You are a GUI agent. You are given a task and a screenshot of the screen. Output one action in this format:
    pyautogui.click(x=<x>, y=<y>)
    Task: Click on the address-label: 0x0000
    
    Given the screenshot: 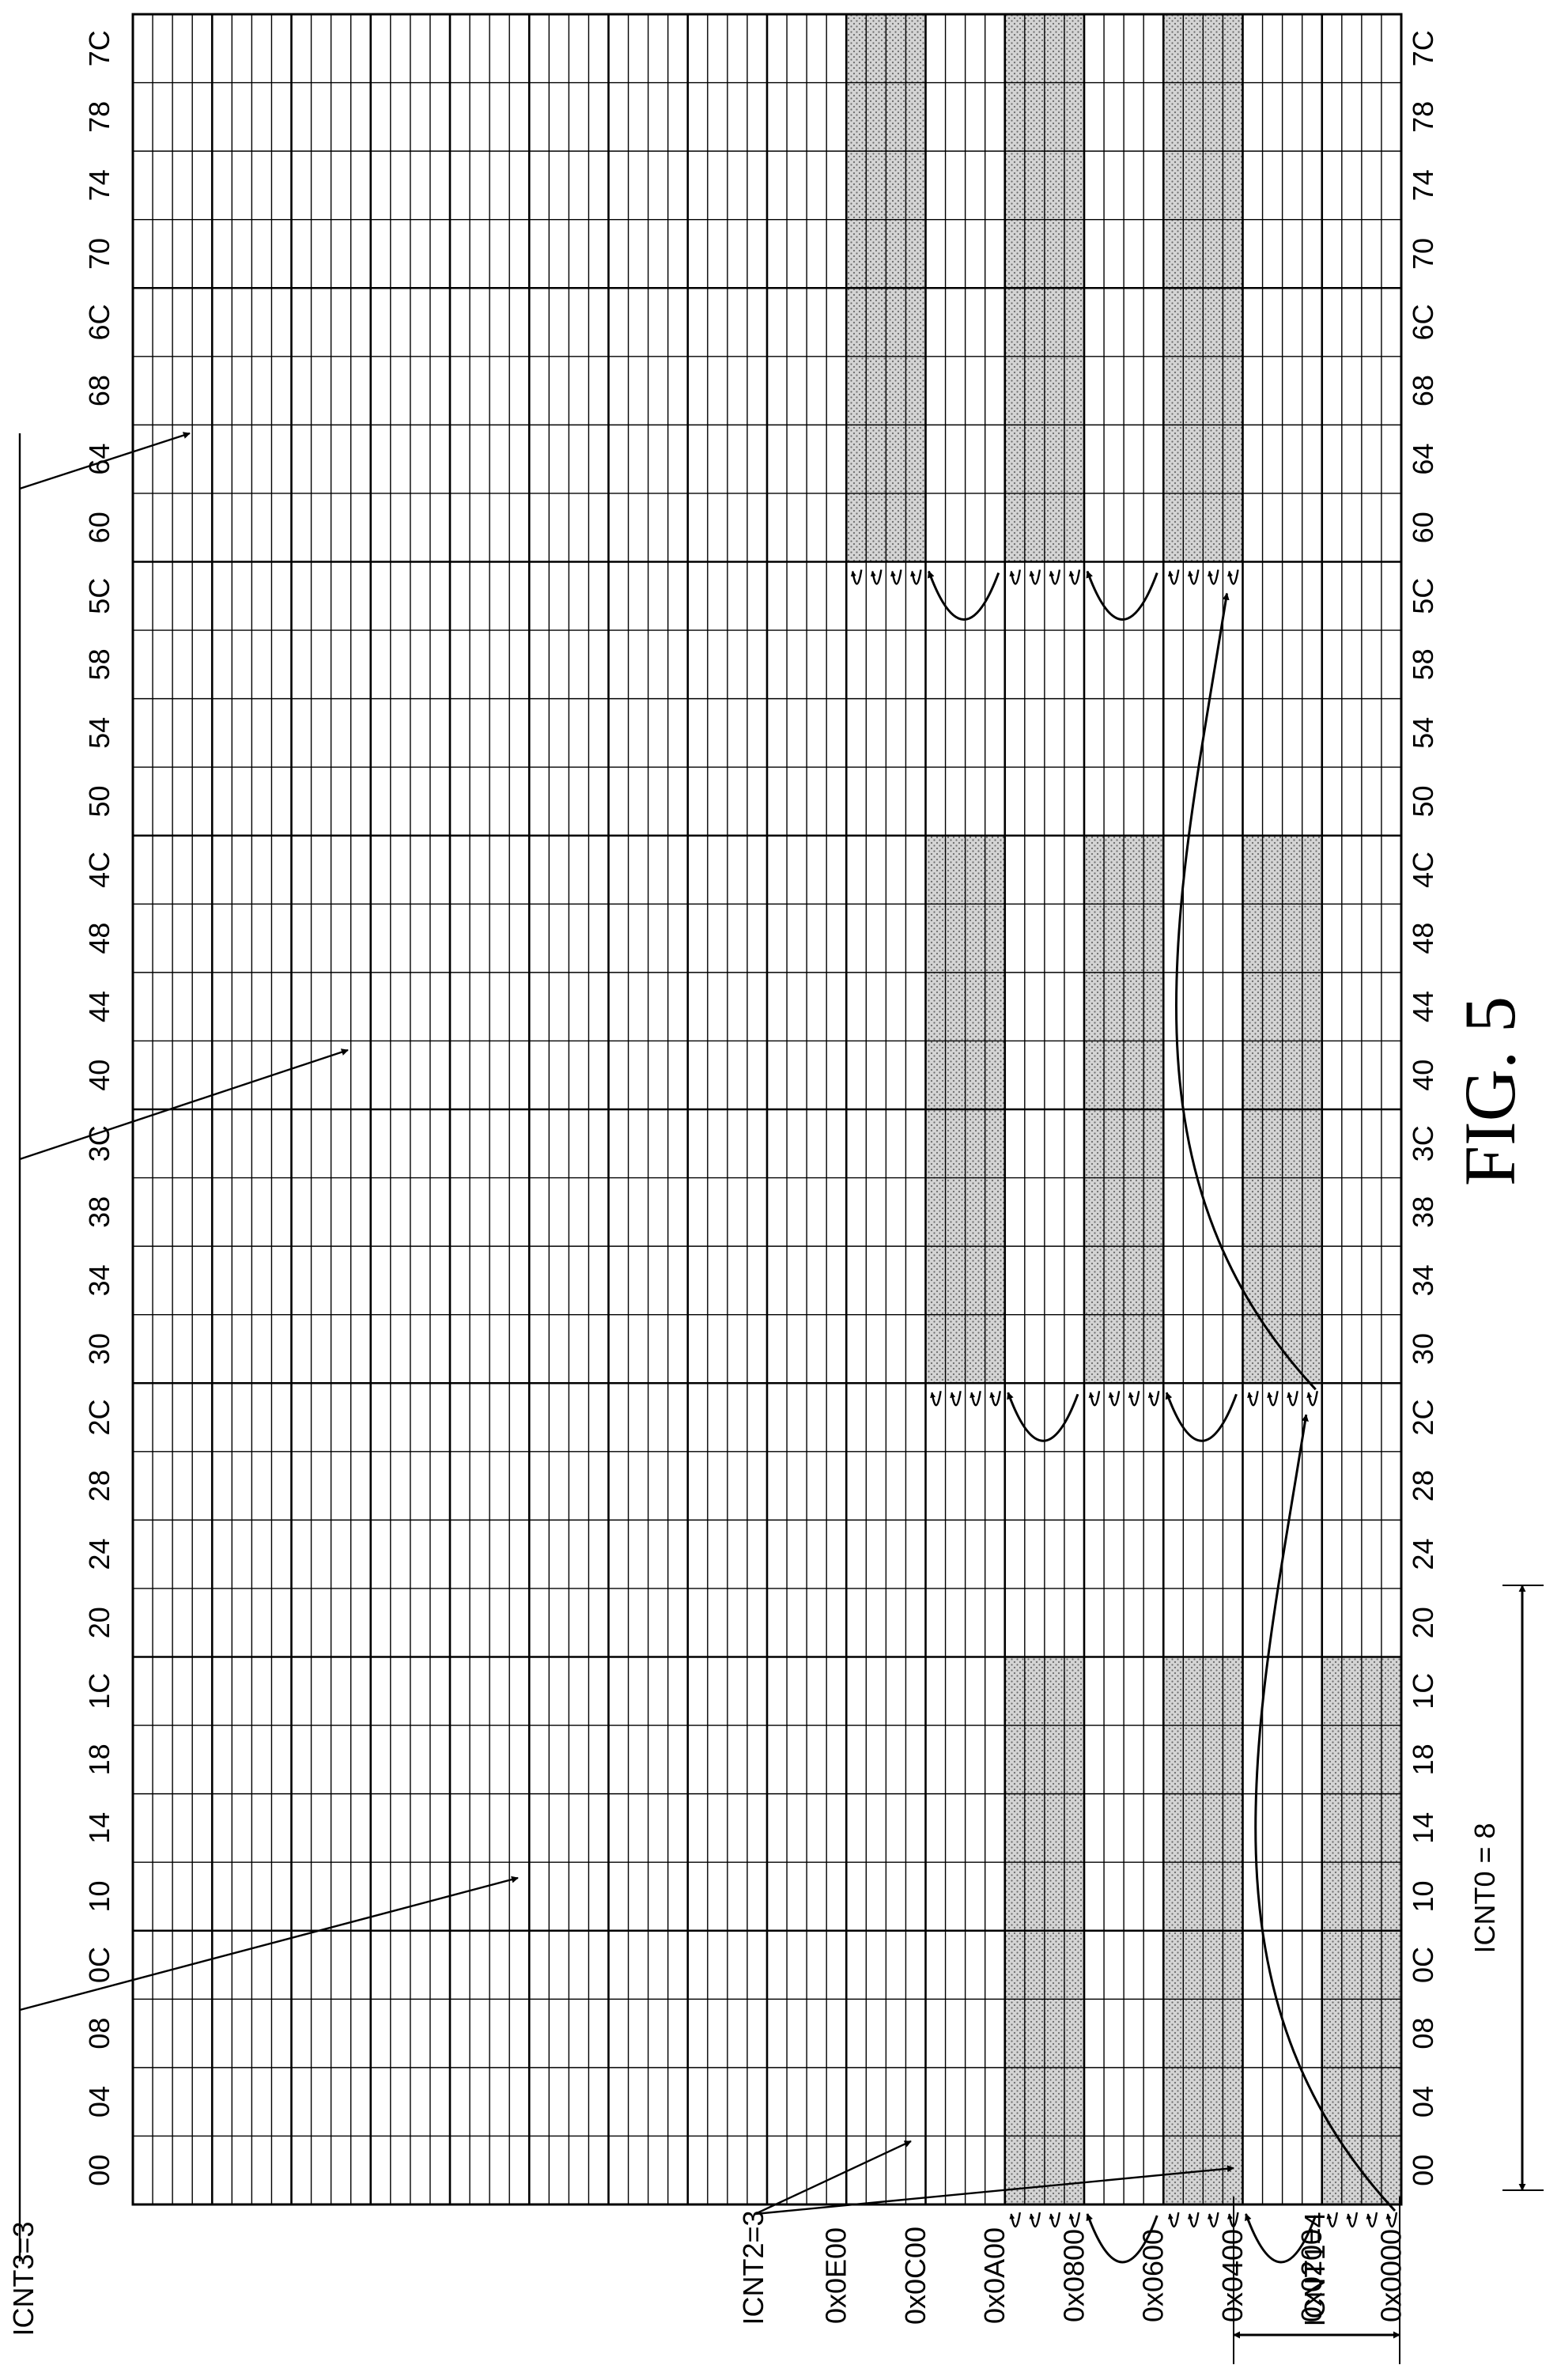 What is the action you would take?
    pyautogui.click(x=1390, y=2275)
    